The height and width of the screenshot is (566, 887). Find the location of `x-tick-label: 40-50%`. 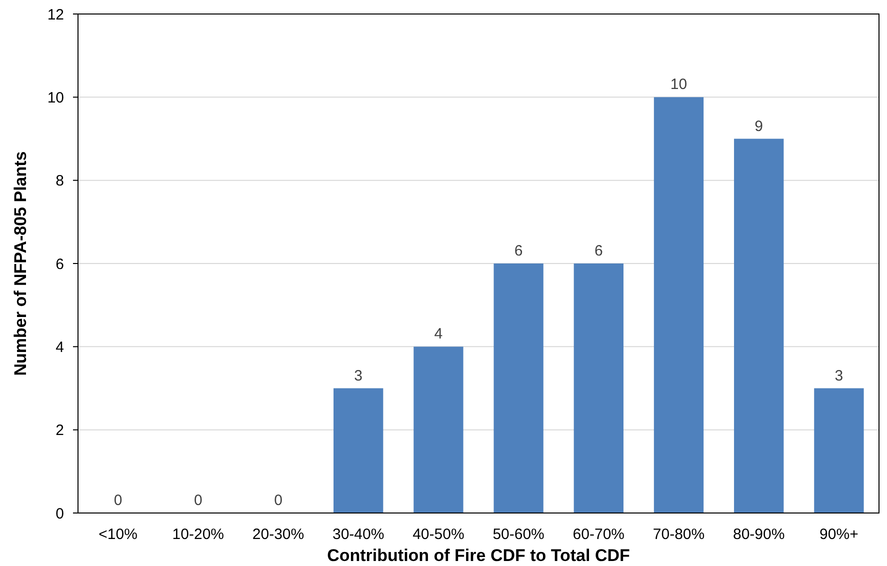

x-tick-label: 40-50% is located at coordinates (438, 534).